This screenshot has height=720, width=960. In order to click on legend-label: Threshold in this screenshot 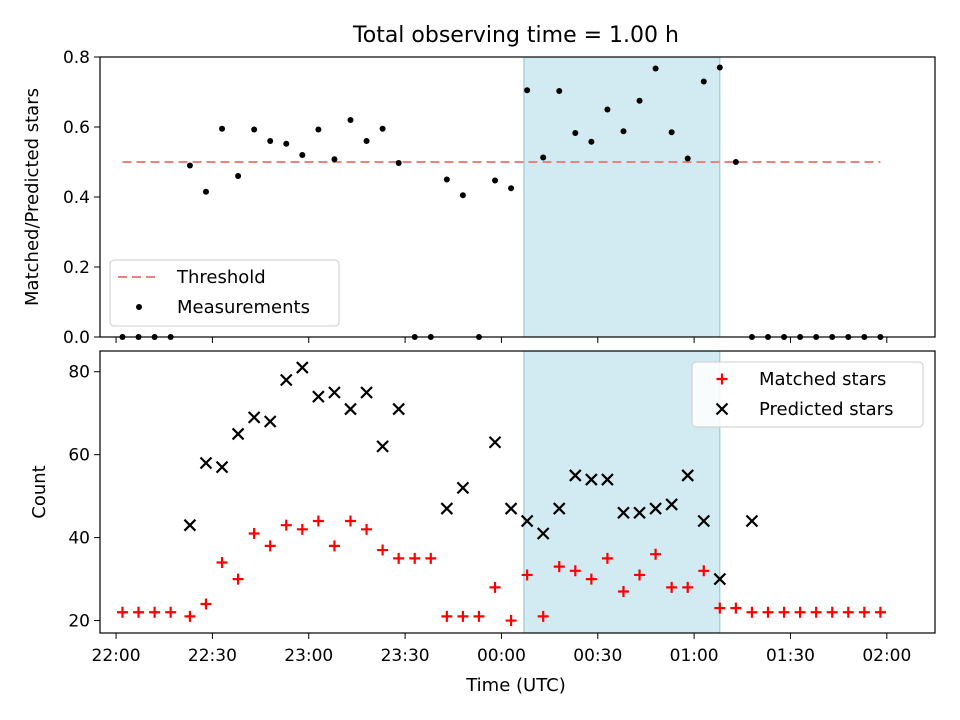, I will do `click(221, 277)`.